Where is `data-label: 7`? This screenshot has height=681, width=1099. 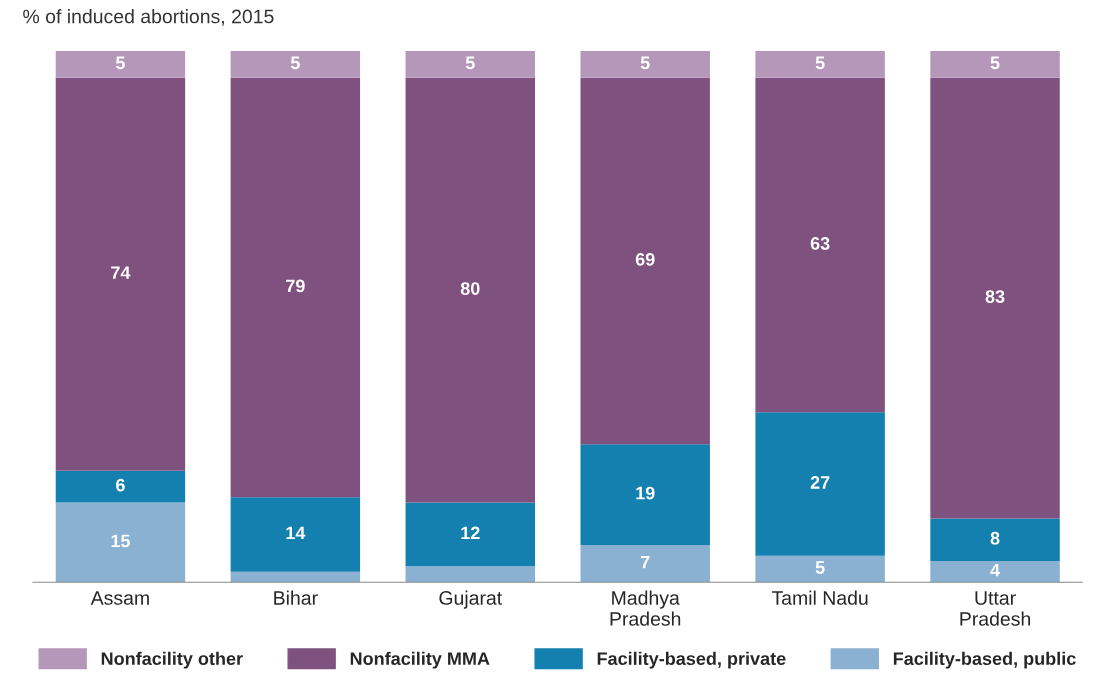
data-label: 7 is located at coordinates (645, 562).